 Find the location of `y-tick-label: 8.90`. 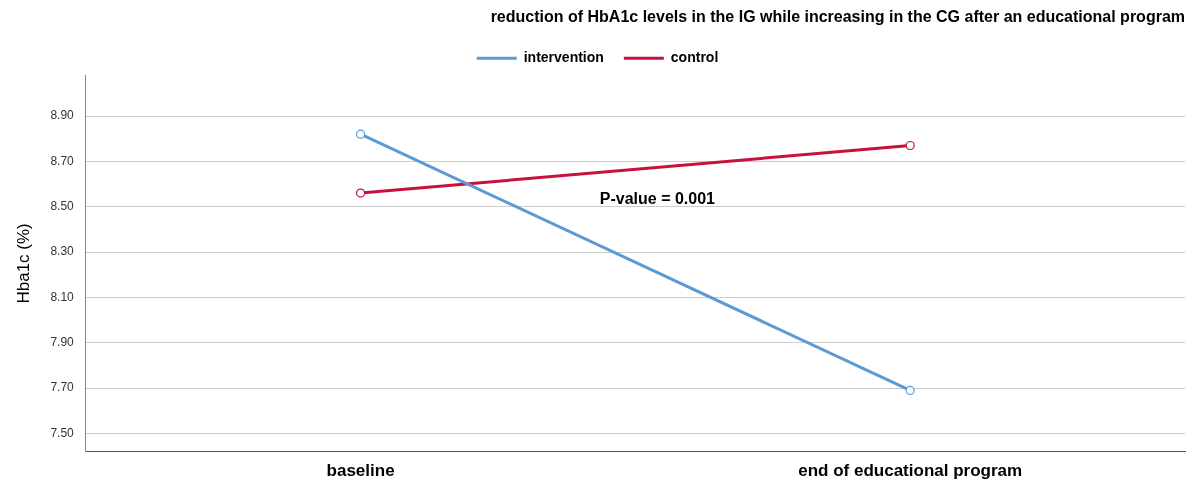

y-tick-label: 8.90 is located at coordinates (62, 115).